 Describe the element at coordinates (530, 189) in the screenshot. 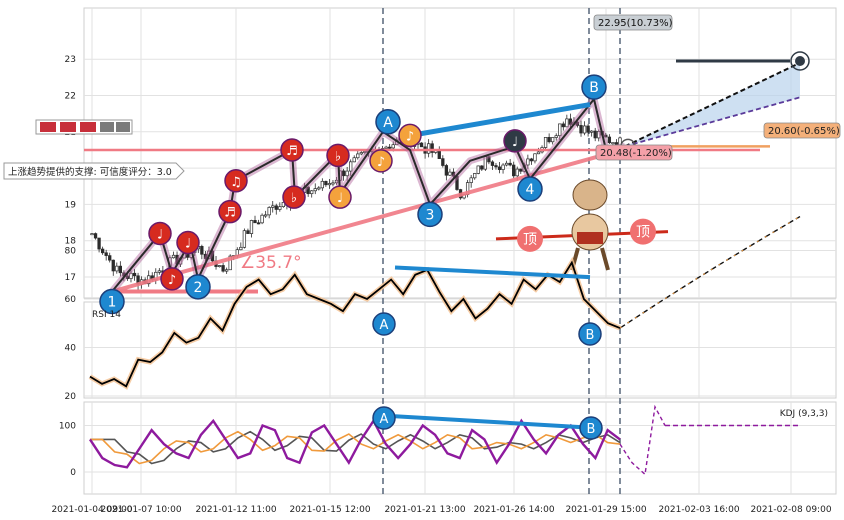

I see `wave-point-4: 4` at that location.